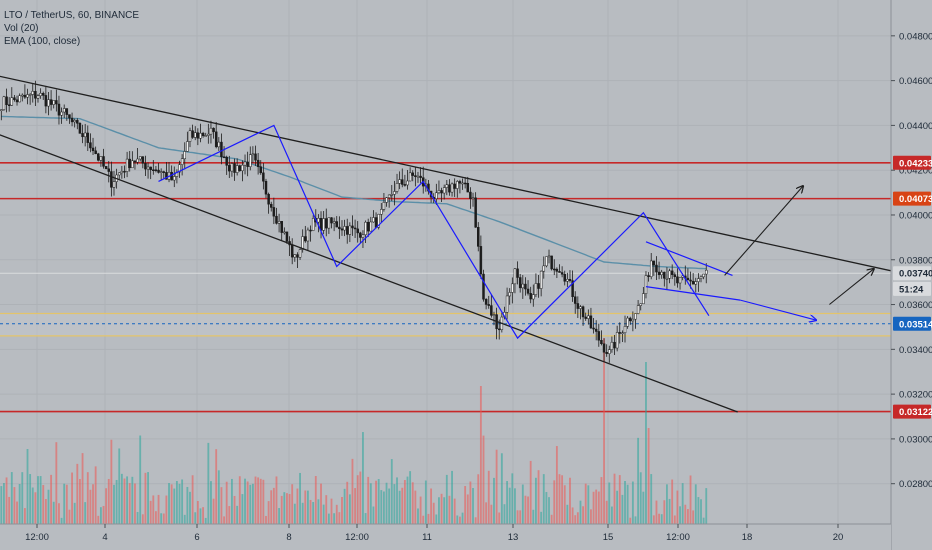 The image size is (932, 550). I want to click on legend-ema: EMA (100, close), so click(42, 41).